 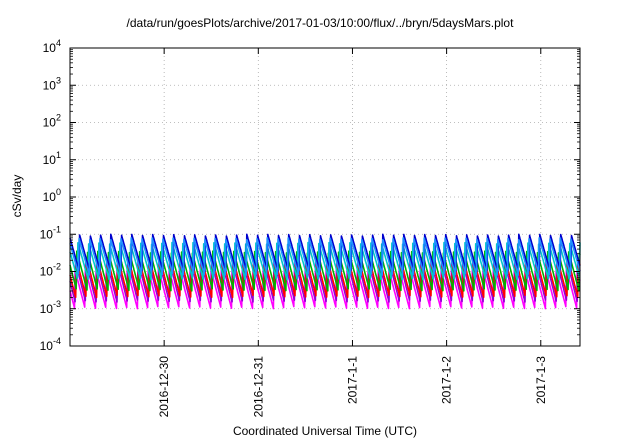 I want to click on y-tick-label: 10⁻⁴, so click(x=50, y=344).